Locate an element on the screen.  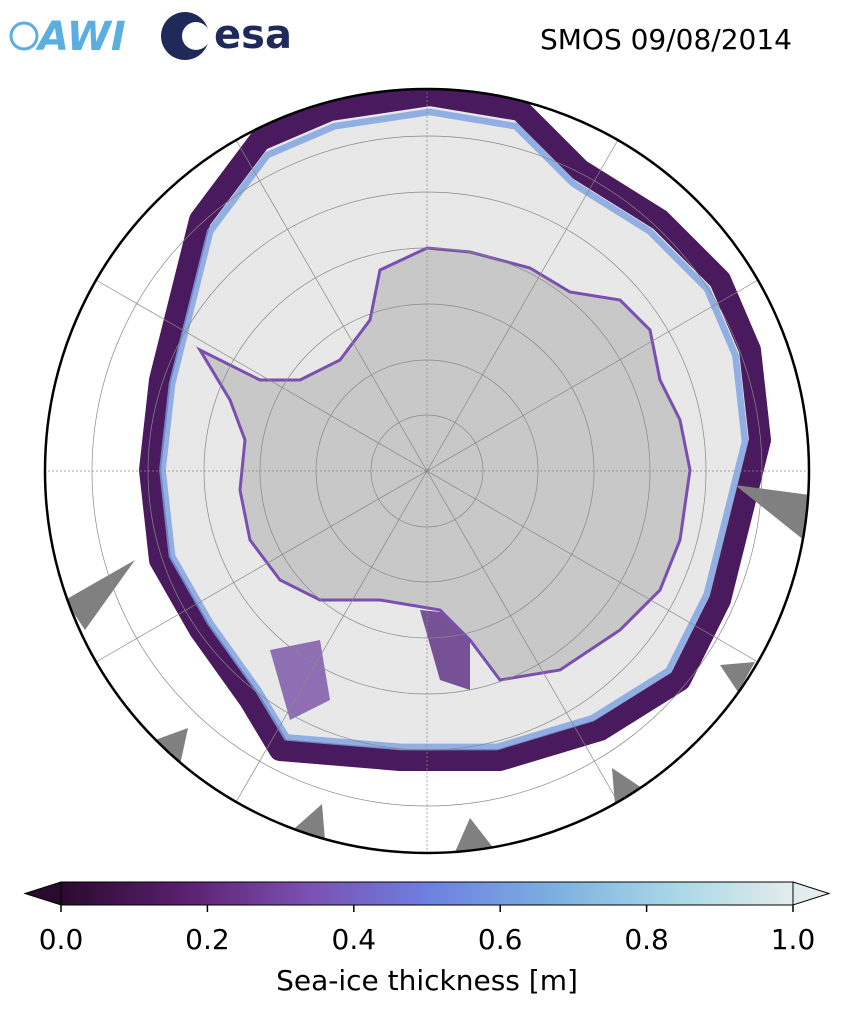
colorbar-body is located at coordinates (427, 893).